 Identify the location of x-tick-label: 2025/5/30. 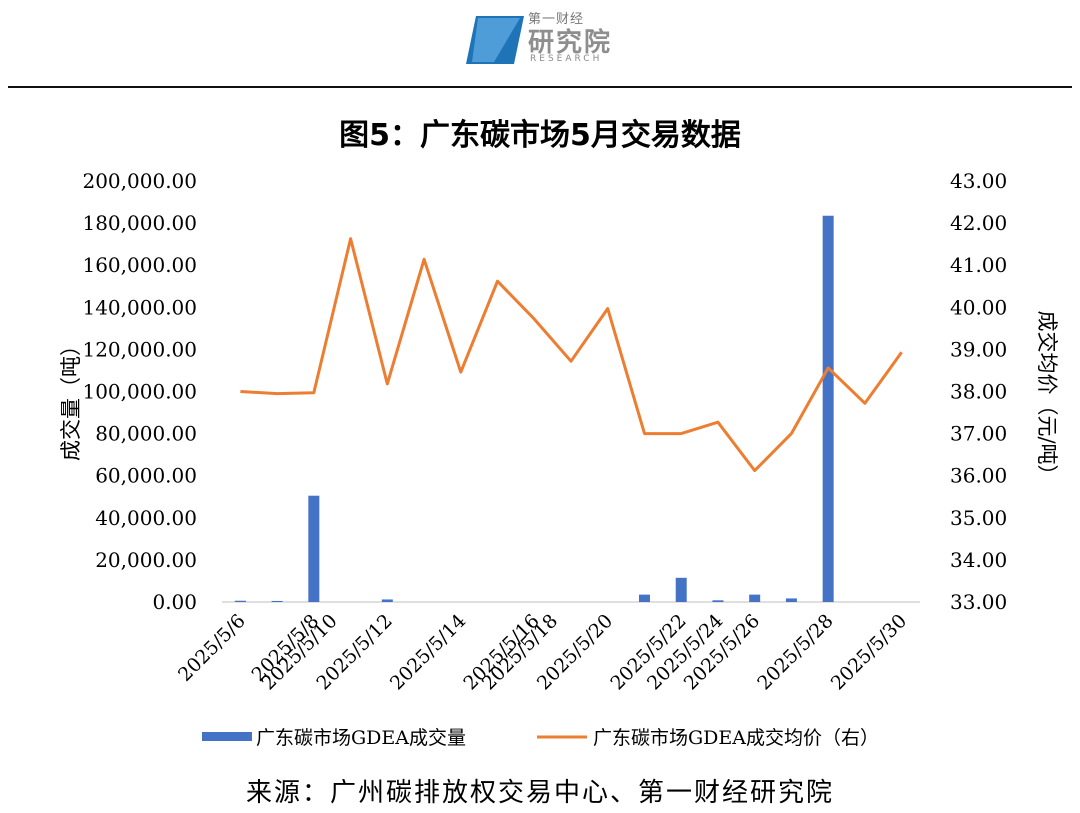
(869, 652).